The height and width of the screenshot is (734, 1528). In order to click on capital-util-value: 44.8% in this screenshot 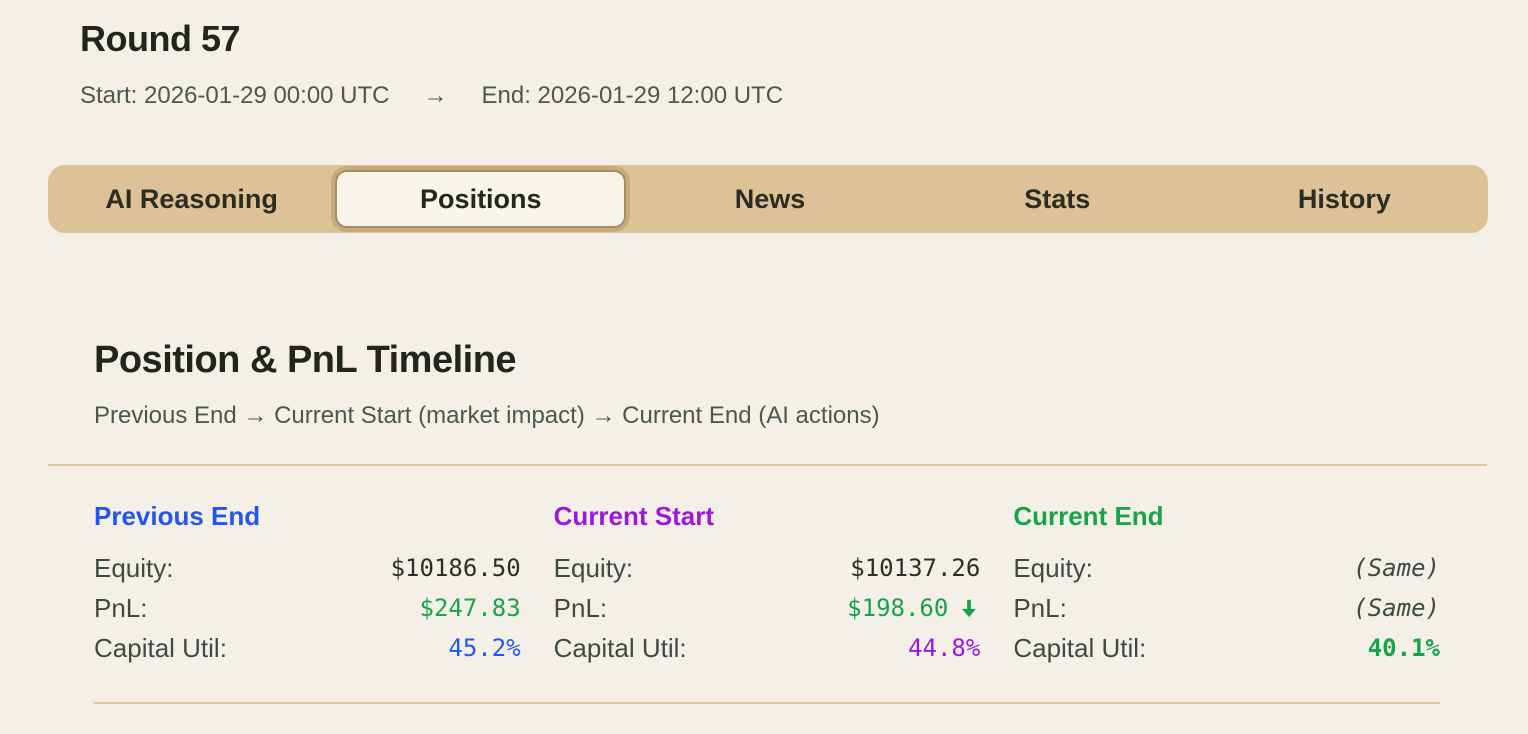, I will do `click(944, 648)`.